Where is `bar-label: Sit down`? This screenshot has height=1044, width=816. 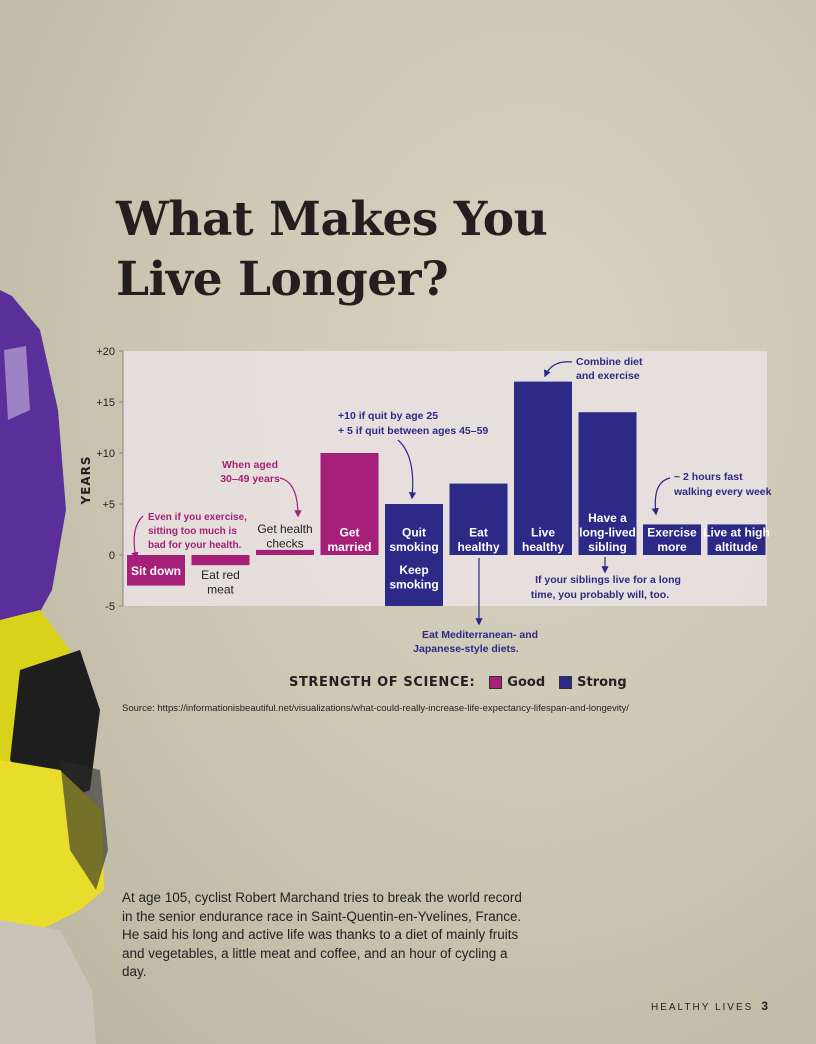
bar-label: Sit down is located at coordinates (156, 571).